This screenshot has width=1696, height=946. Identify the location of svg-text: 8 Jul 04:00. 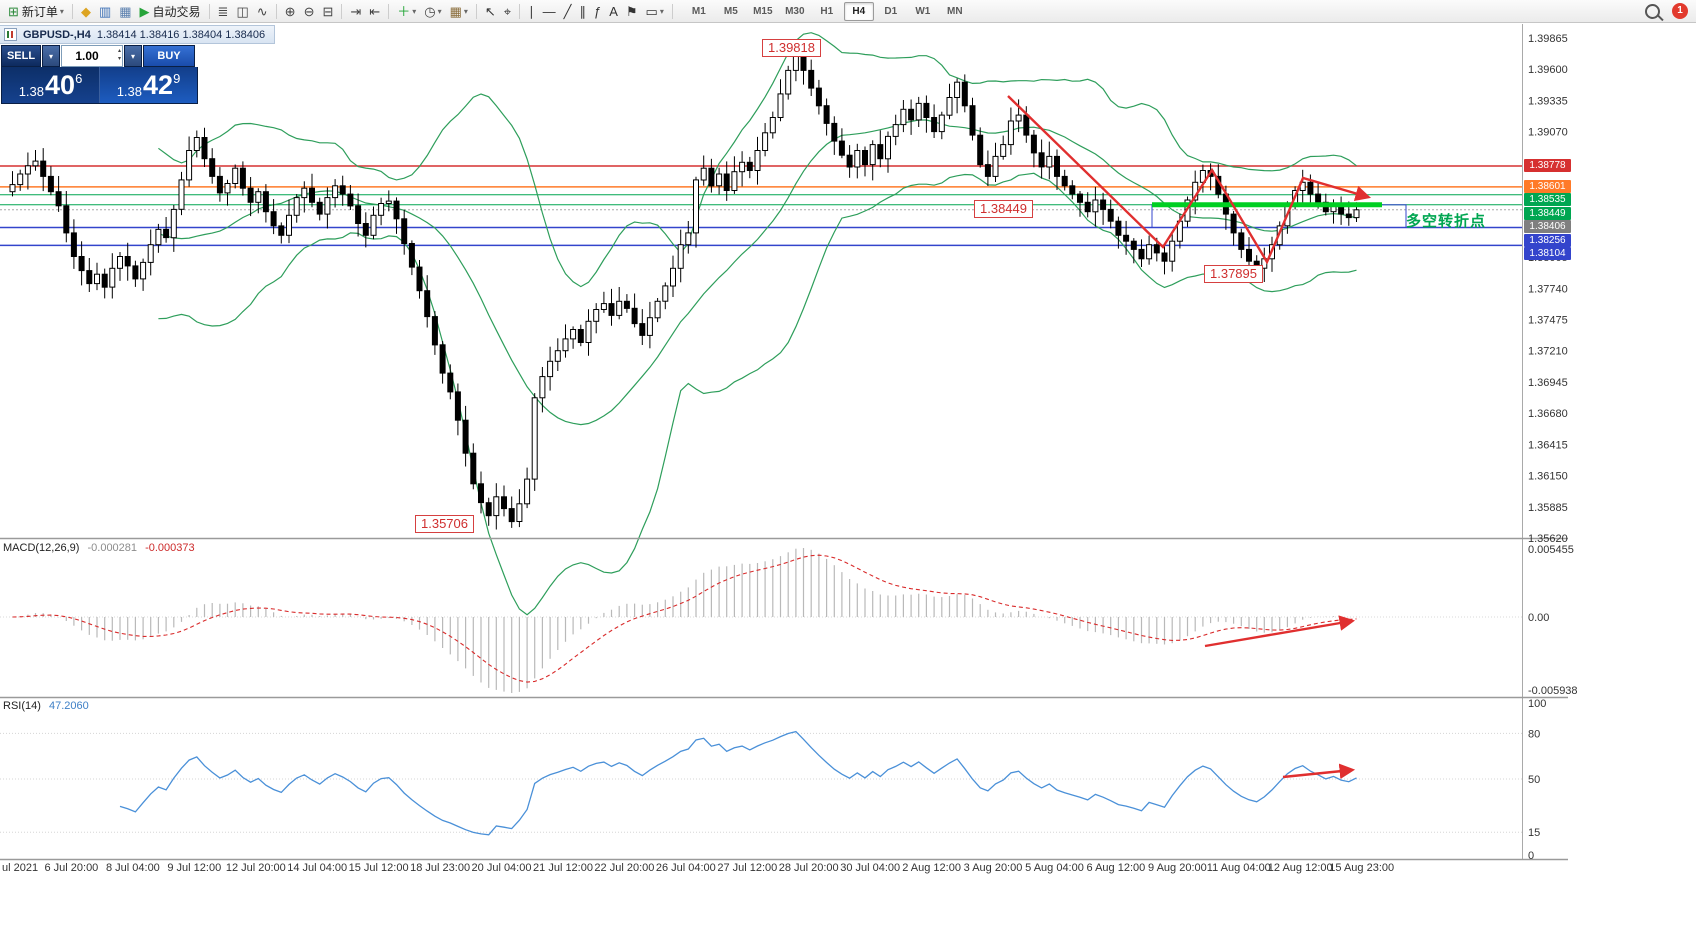
(133, 868).